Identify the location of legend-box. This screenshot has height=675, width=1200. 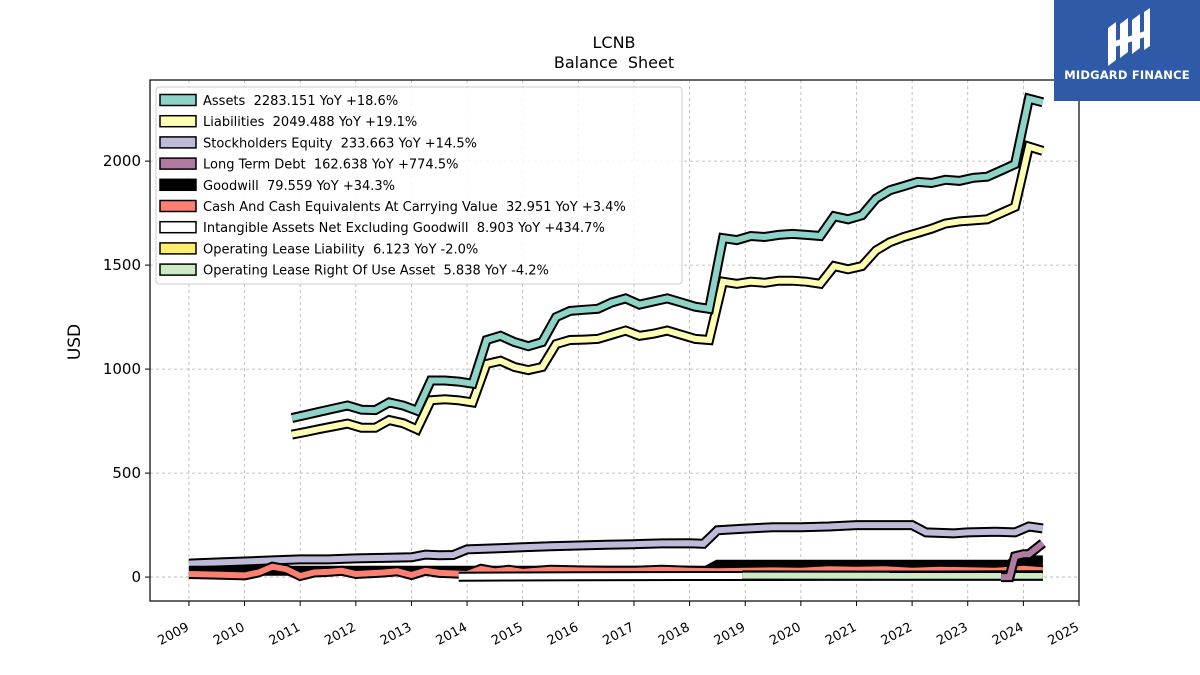
(419, 185).